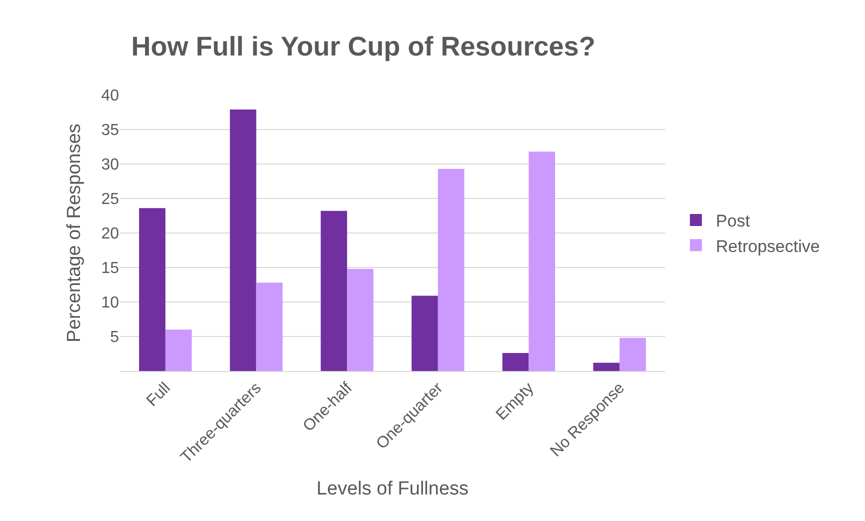  I want to click on y-tick-label: 30, so click(110, 165).